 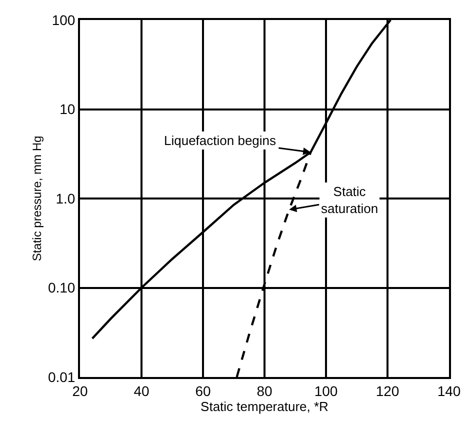 What do you see at coordinates (326, 390) in the screenshot?
I see `x-tick-label: 100` at bounding box center [326, 390].